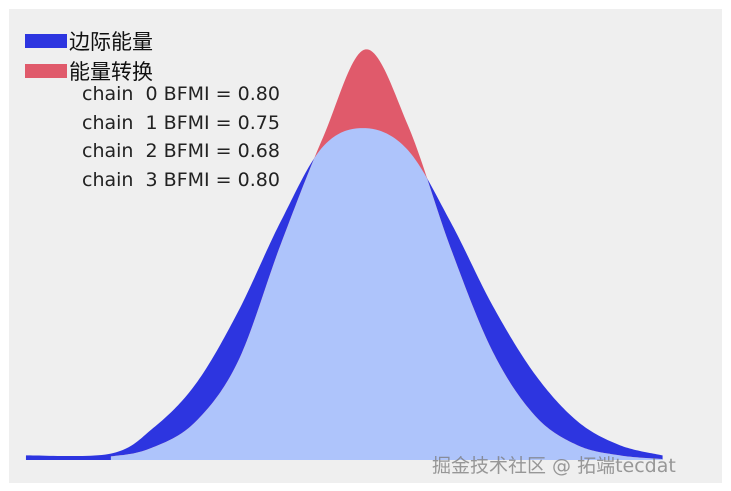 The height and width of the screenshot is (491, 731). Describe the element at coordinates (181, 151) in the screenshot. I see `bfmi-annotation: chain 2 BFMI = 0.68` at that location.